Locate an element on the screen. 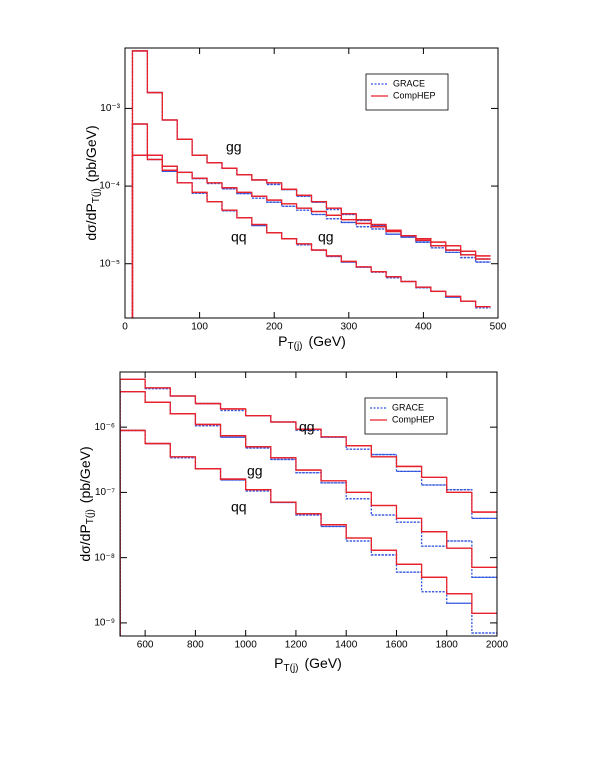 The image size is (590, 763). x-tick-label: 400 is located at coordinates (423, 327).